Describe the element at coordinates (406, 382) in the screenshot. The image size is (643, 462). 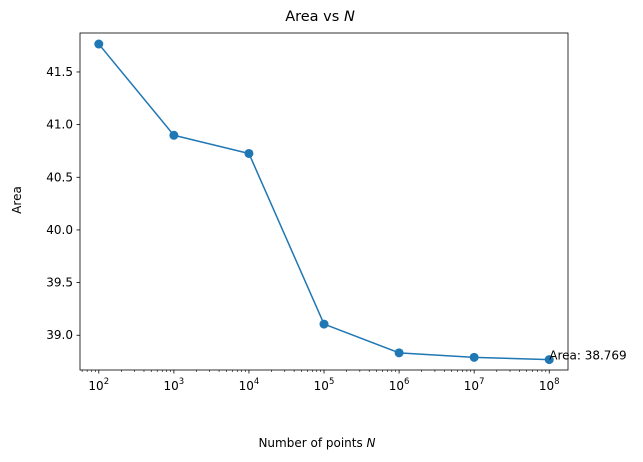
I see `x-tick-label-exponent: 6` at that location.